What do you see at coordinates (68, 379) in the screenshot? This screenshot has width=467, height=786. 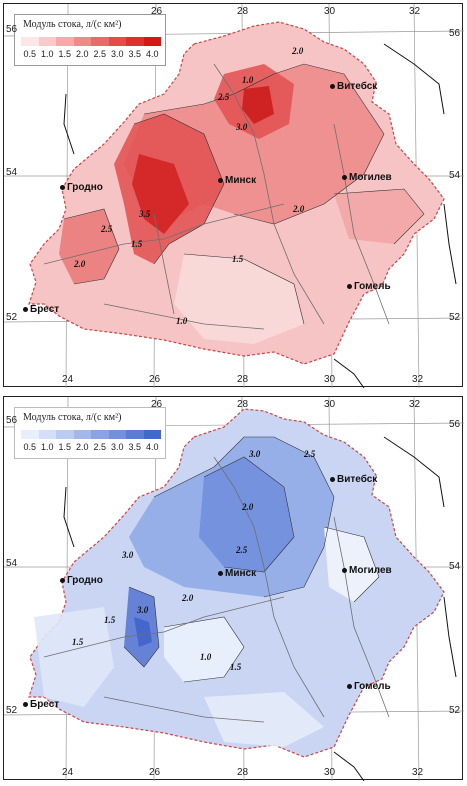 I see `lon-label-bottom: 24` at bounding box center [68, 379].